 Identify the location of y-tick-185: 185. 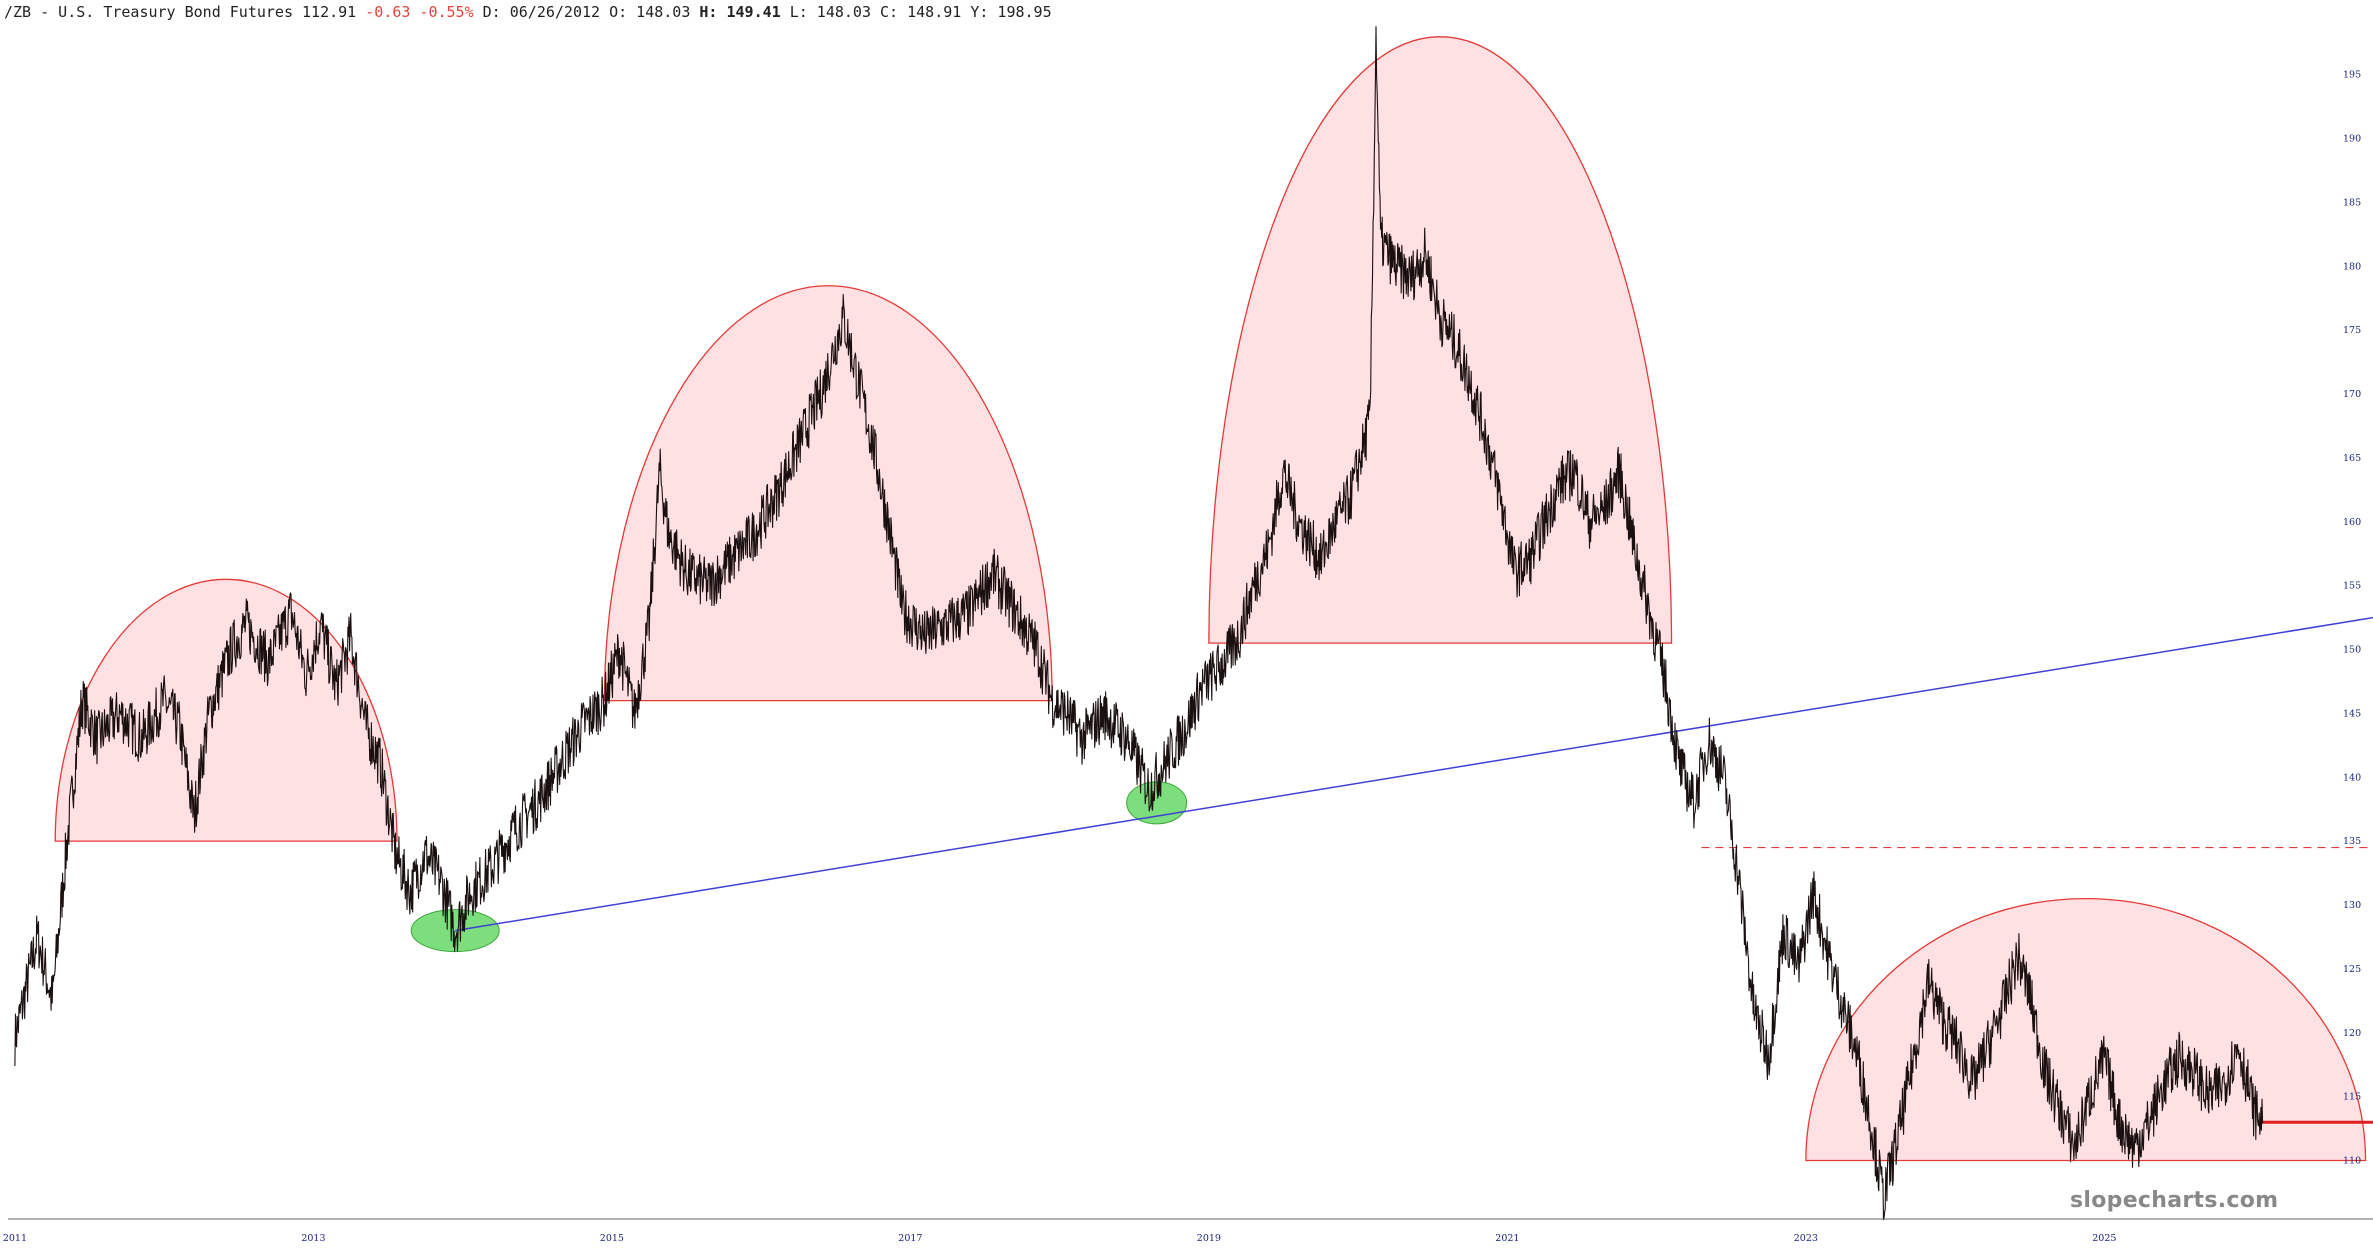
(2352, 202).